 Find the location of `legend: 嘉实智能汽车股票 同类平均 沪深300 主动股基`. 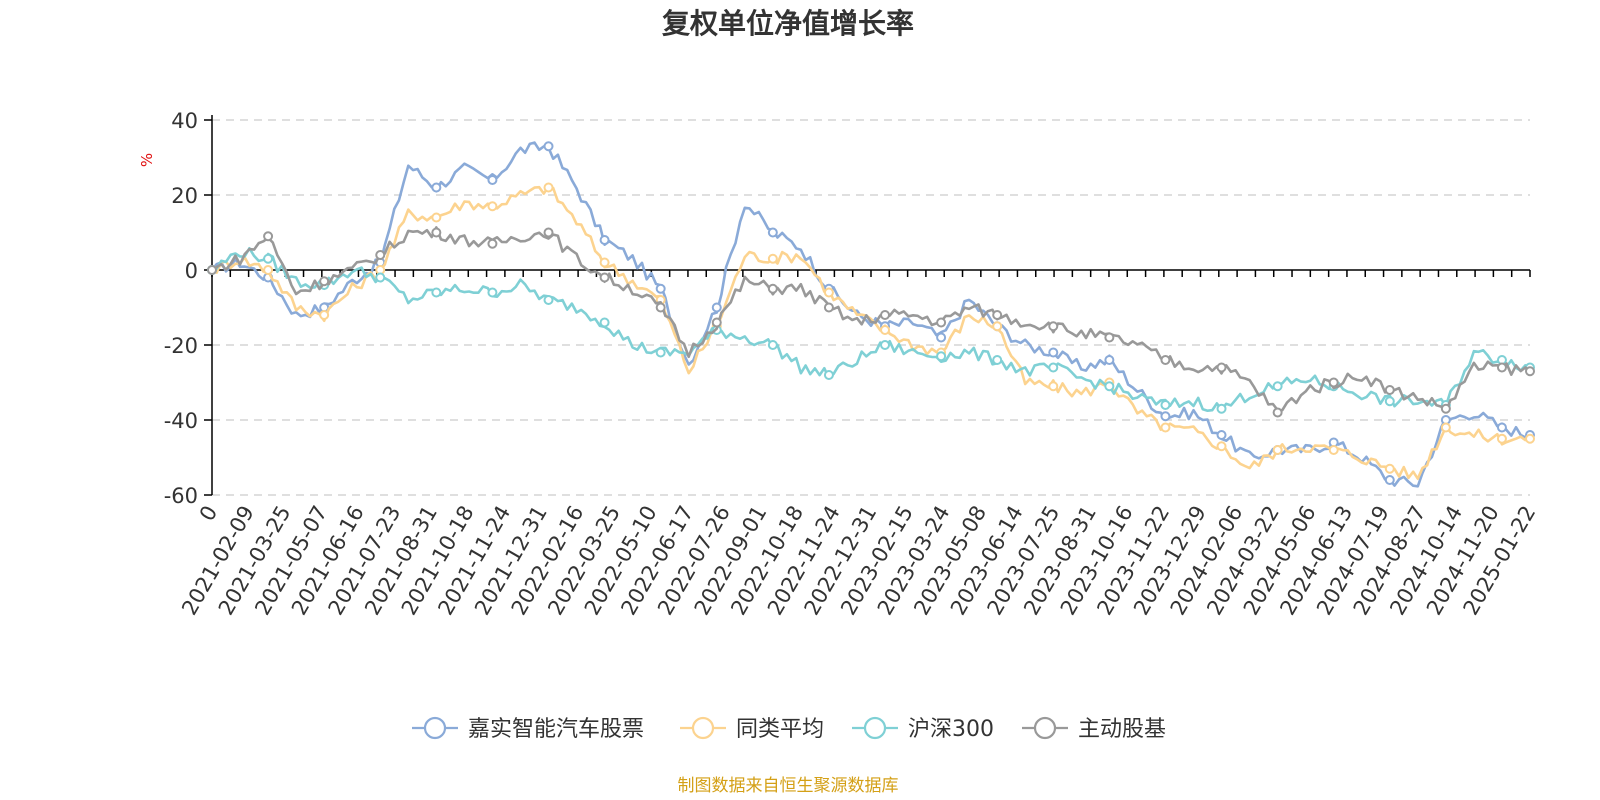

legend: 嘉实智能汽车股票 同类平均 沪深300 主动股基 is located at coordinates (789, 729).